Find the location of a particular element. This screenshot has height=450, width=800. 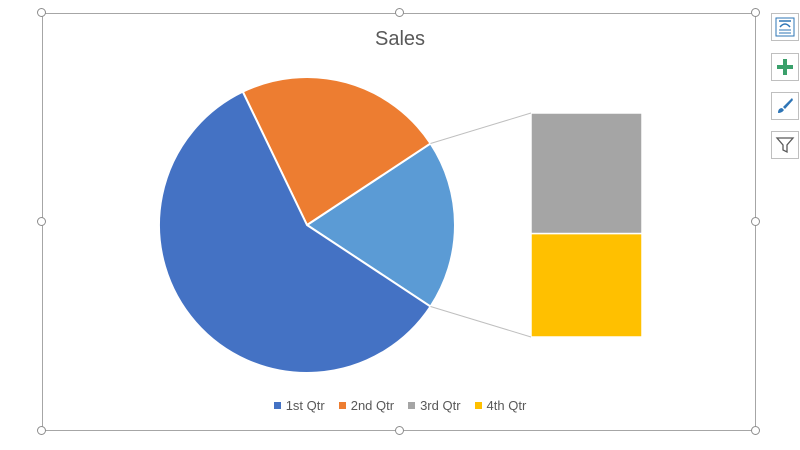

bar-segment-3rd-qtr is located at coordinates (586, 173).